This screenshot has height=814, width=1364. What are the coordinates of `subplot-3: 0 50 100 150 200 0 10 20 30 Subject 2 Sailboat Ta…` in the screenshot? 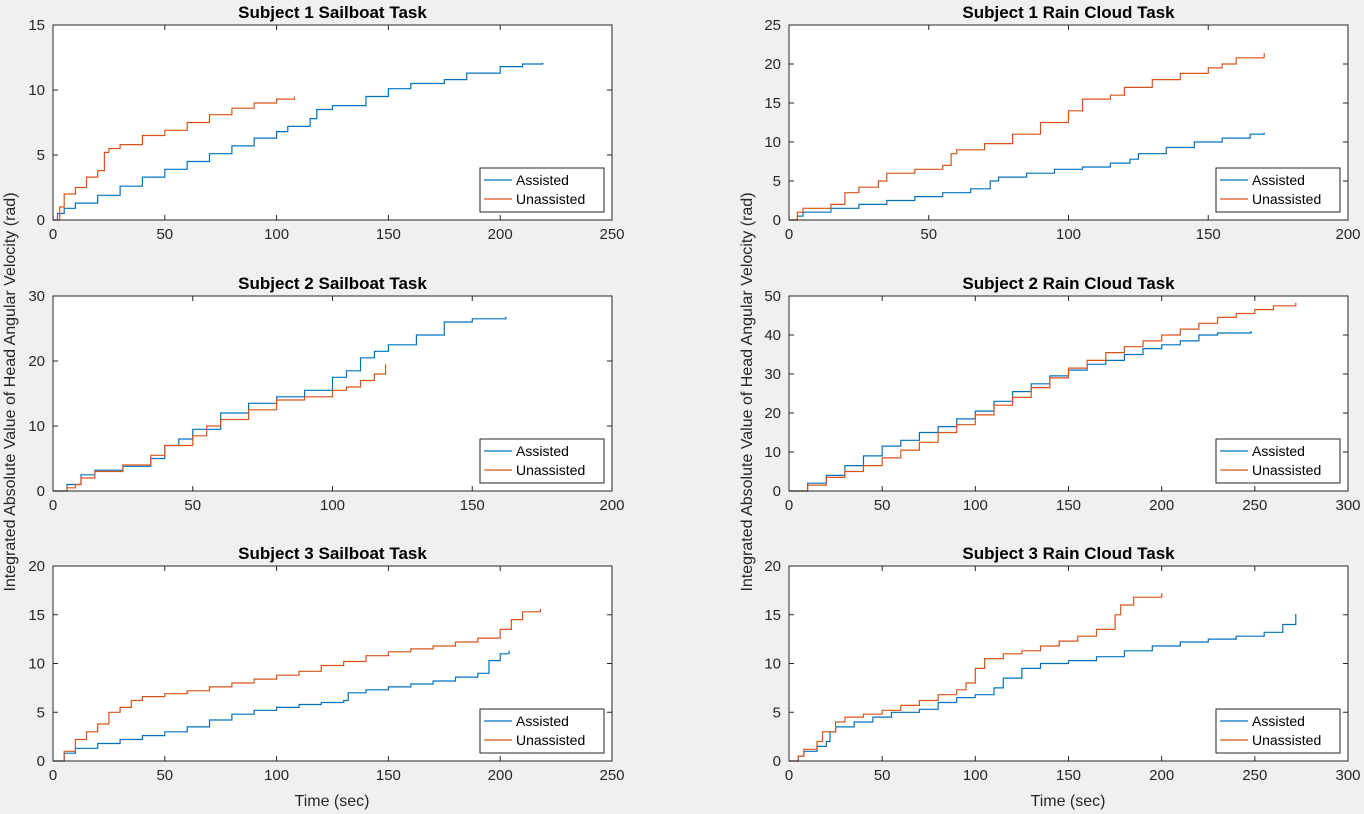 It's located at (326, 394).